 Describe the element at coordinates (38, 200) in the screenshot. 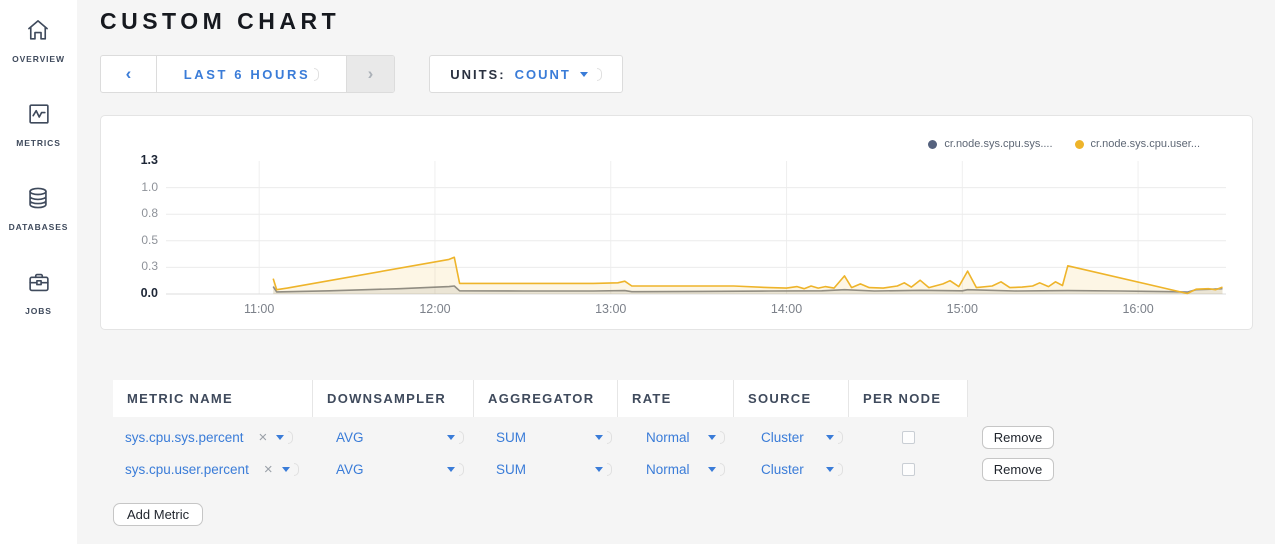

I see `databases-icon` at that location.